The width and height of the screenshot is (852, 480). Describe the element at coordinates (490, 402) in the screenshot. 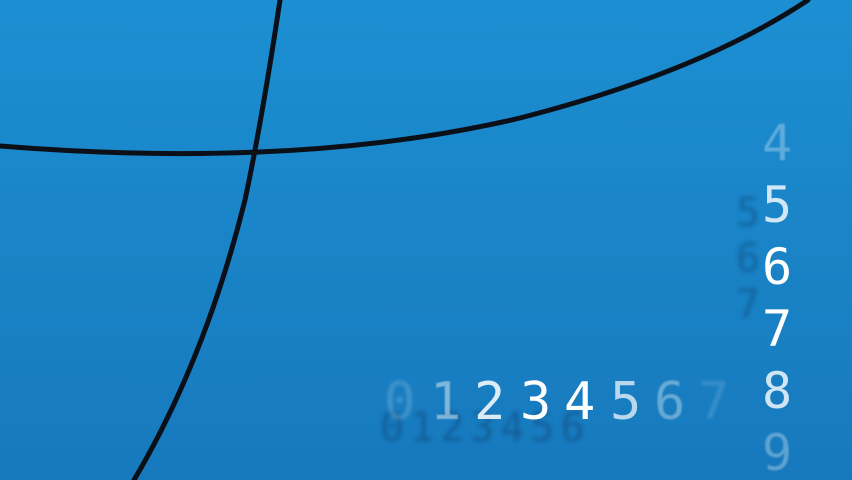

I see `row-digit-2: 2` at that location.